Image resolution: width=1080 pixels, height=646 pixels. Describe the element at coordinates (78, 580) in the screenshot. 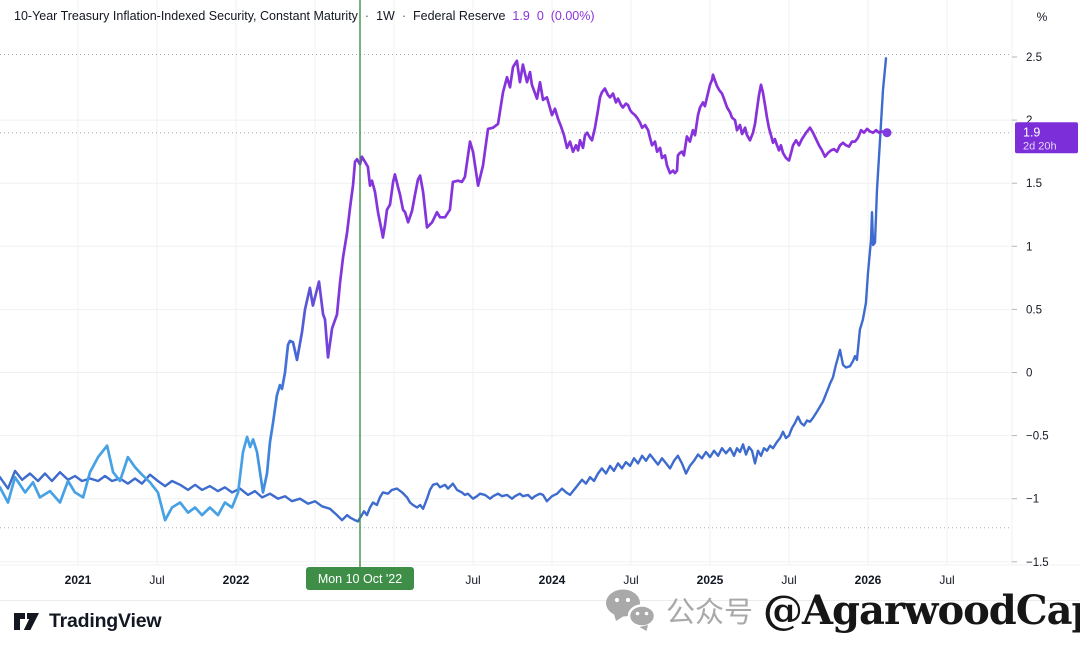

I see `x-axis-label: 2021` at that location.